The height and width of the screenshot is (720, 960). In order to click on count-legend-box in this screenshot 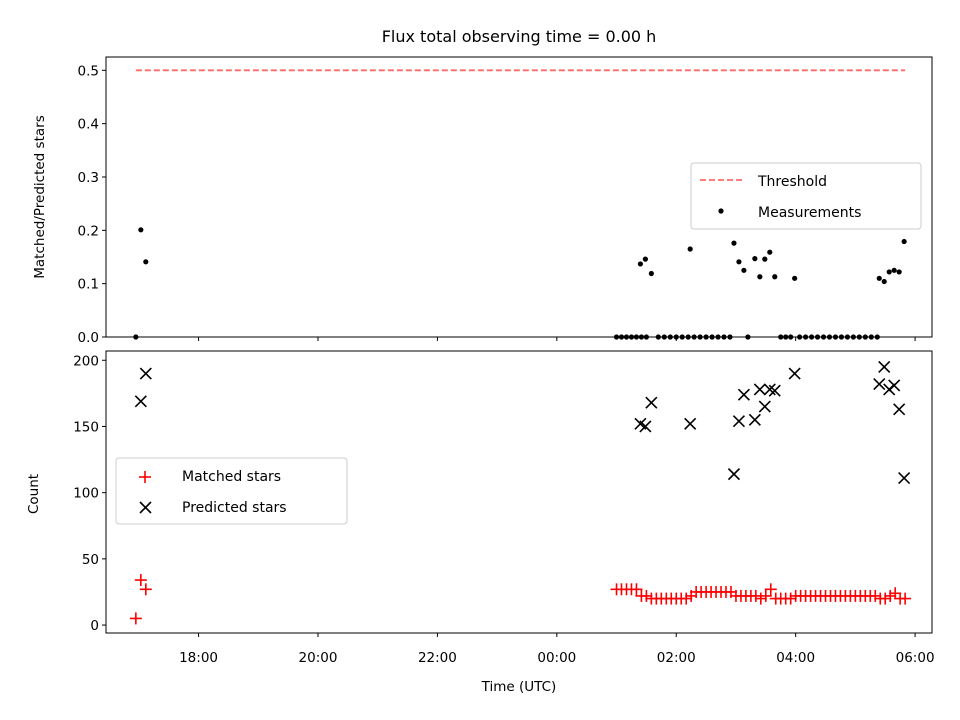, I will do `click(231, 491)`.